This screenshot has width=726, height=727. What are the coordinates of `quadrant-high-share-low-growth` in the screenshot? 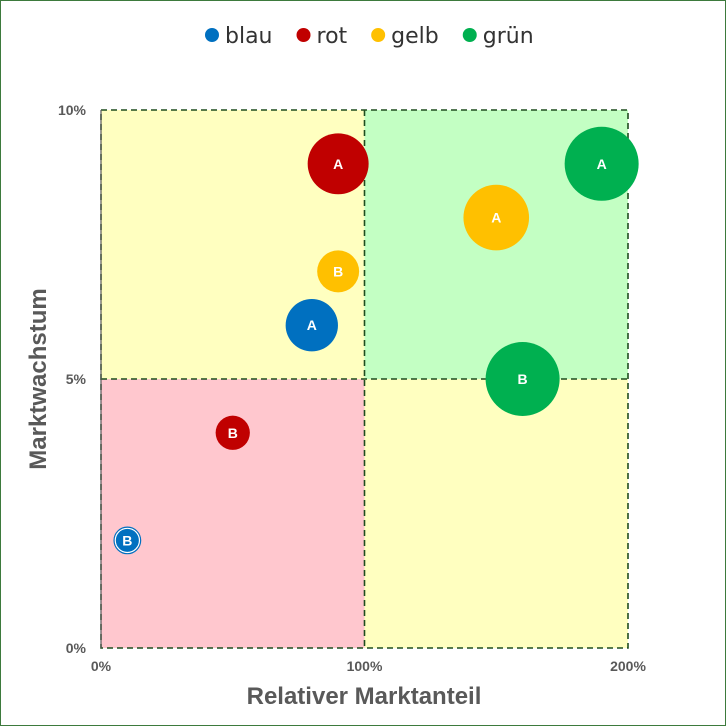 It's located at (496, 513).